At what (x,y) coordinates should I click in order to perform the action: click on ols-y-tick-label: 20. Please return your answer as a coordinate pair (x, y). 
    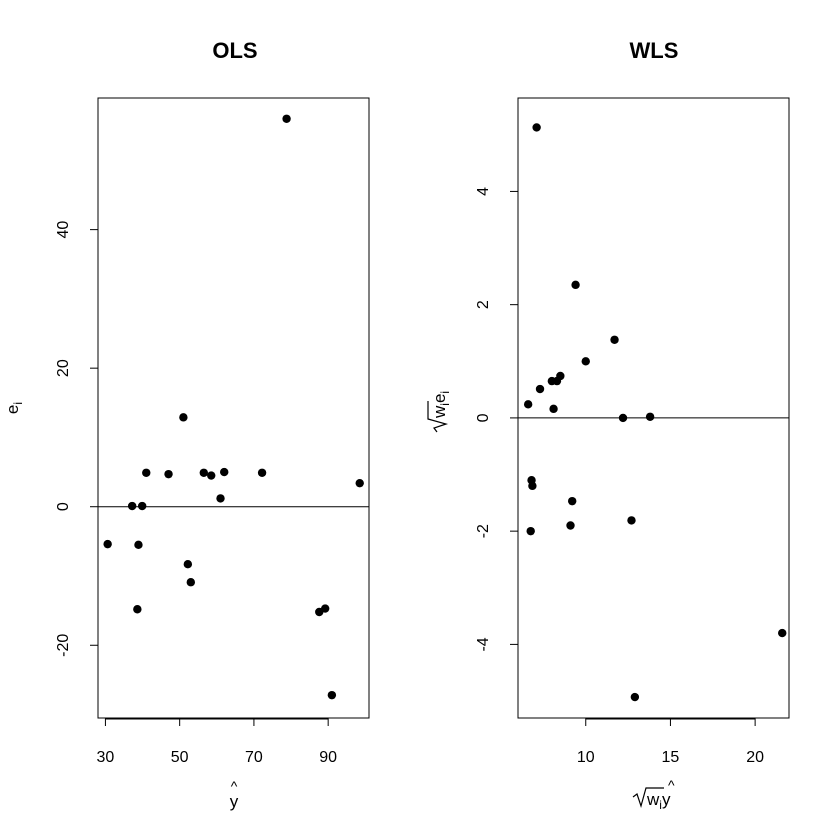
    Looking at the image, I should click on (63, 368).